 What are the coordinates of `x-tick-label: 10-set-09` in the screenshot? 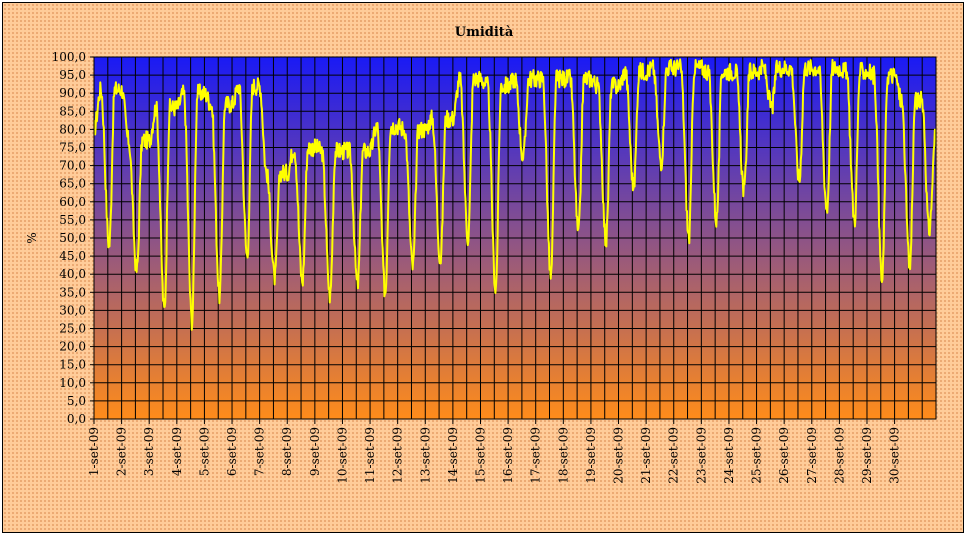 It's located at (342, 455).